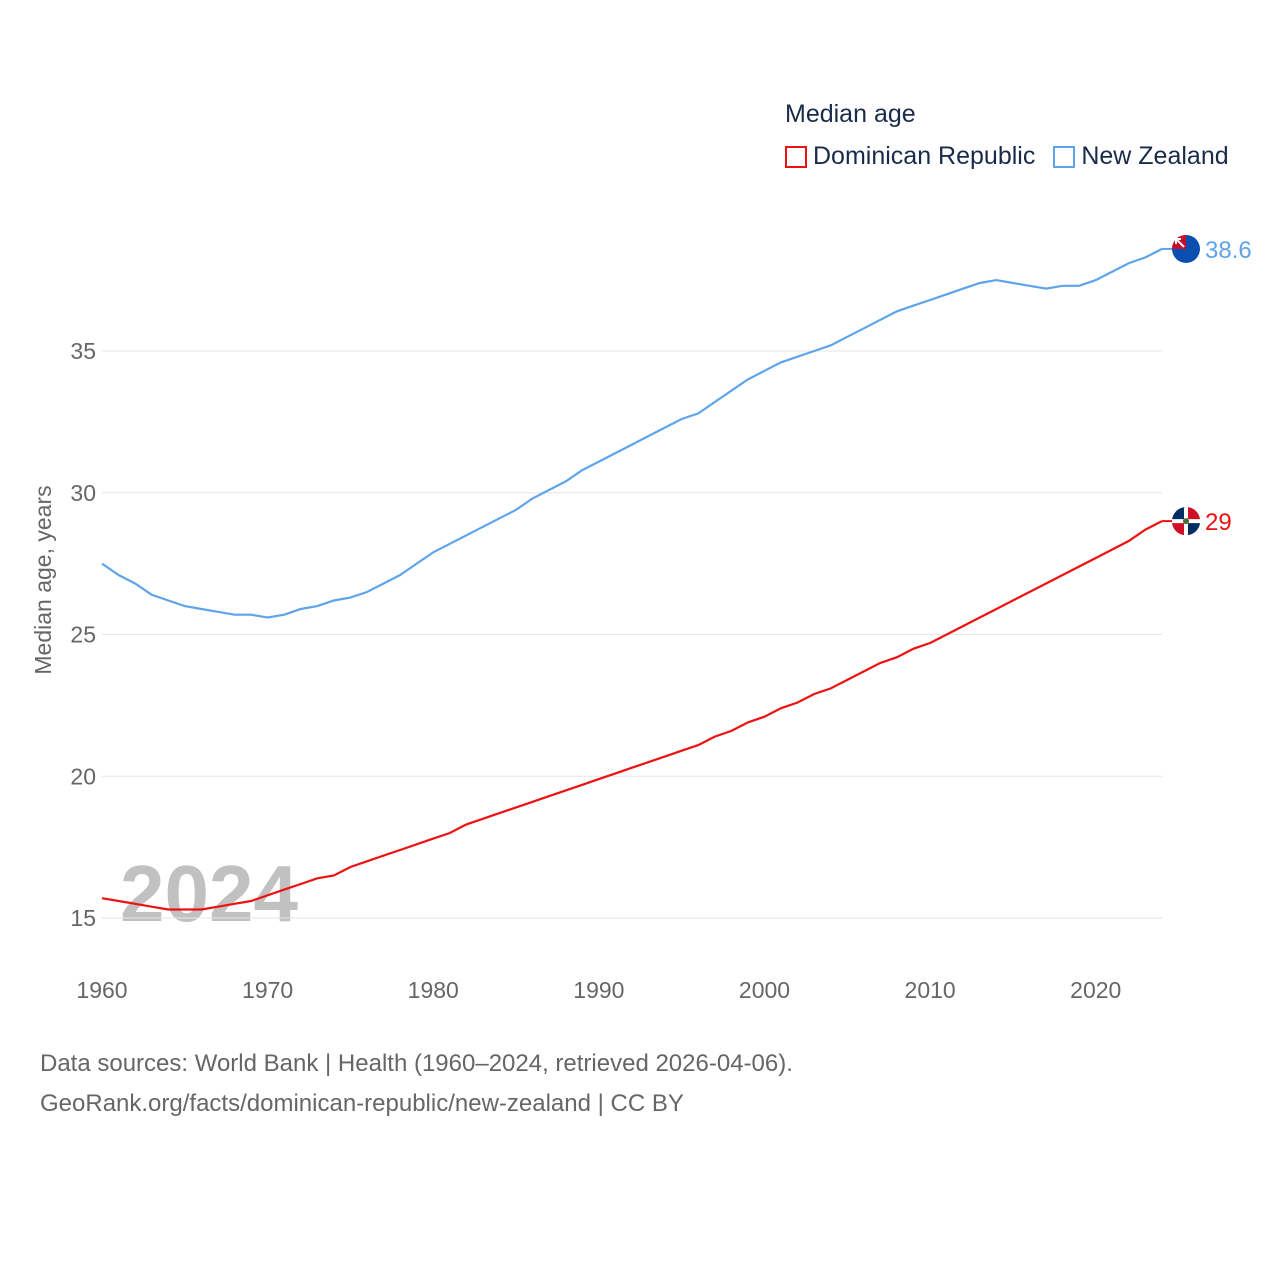 This screenshot has height=1280, width=1280. I want to click on end-value-label: 29, so click(1218, 522).